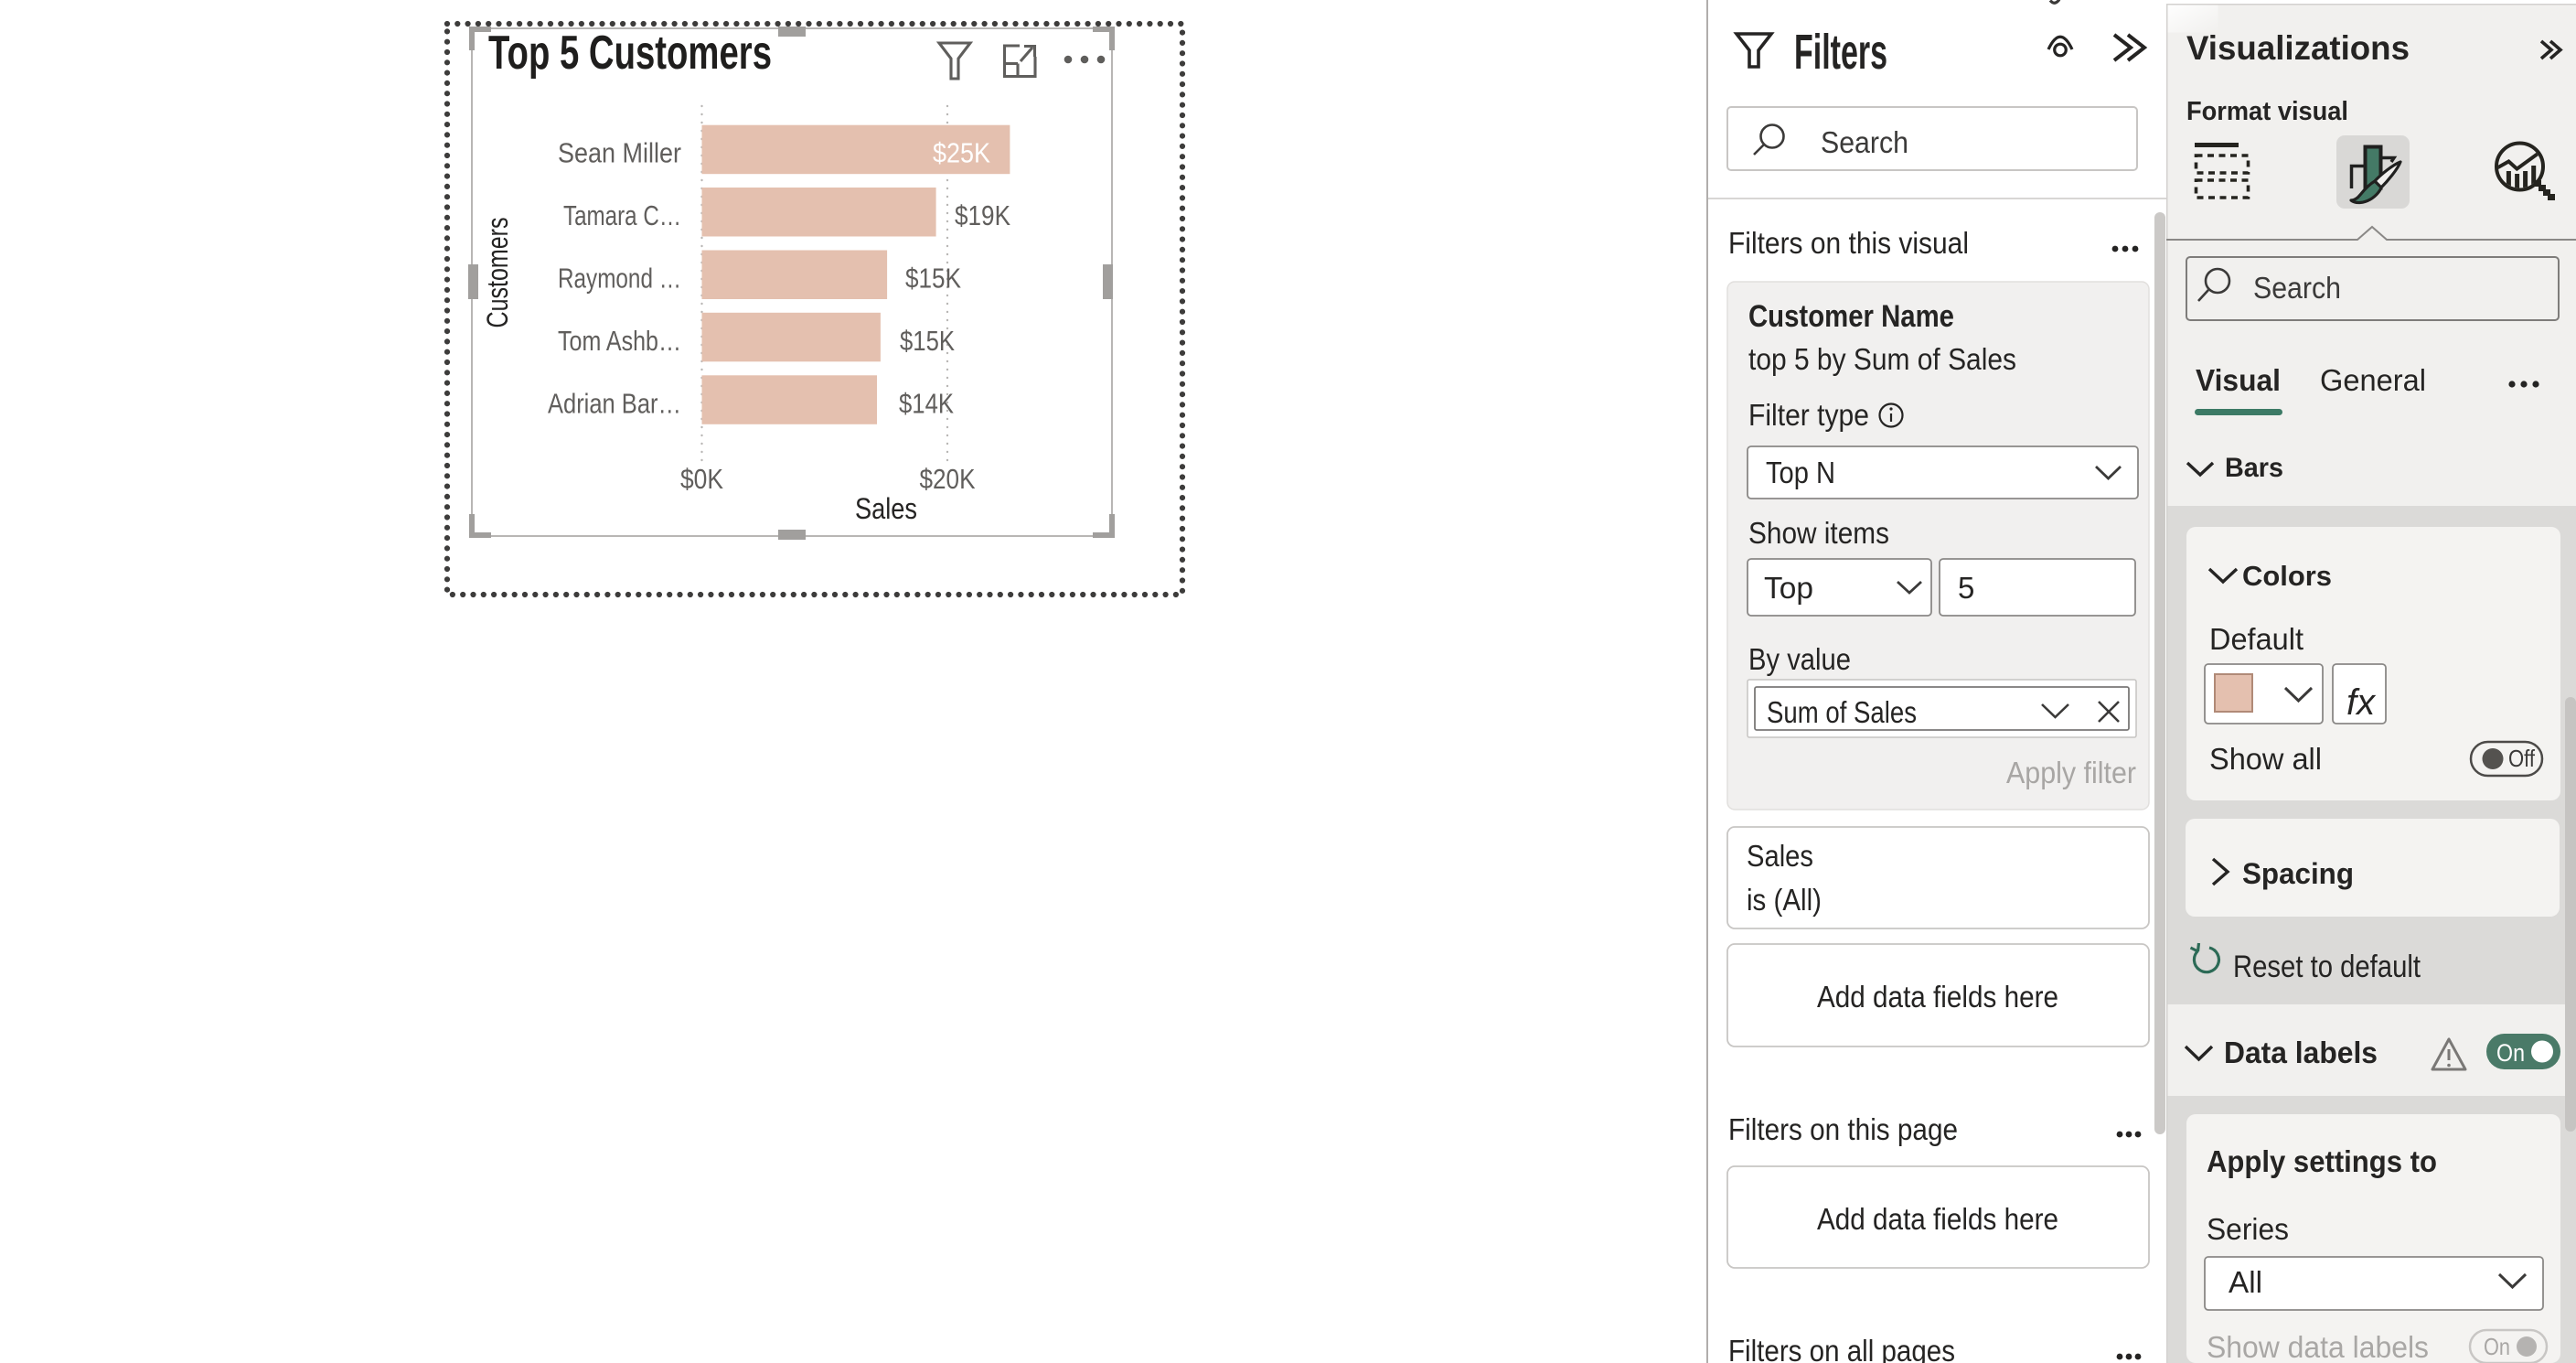  I want to click on svg-text: Filter type, so click(1808, 415).